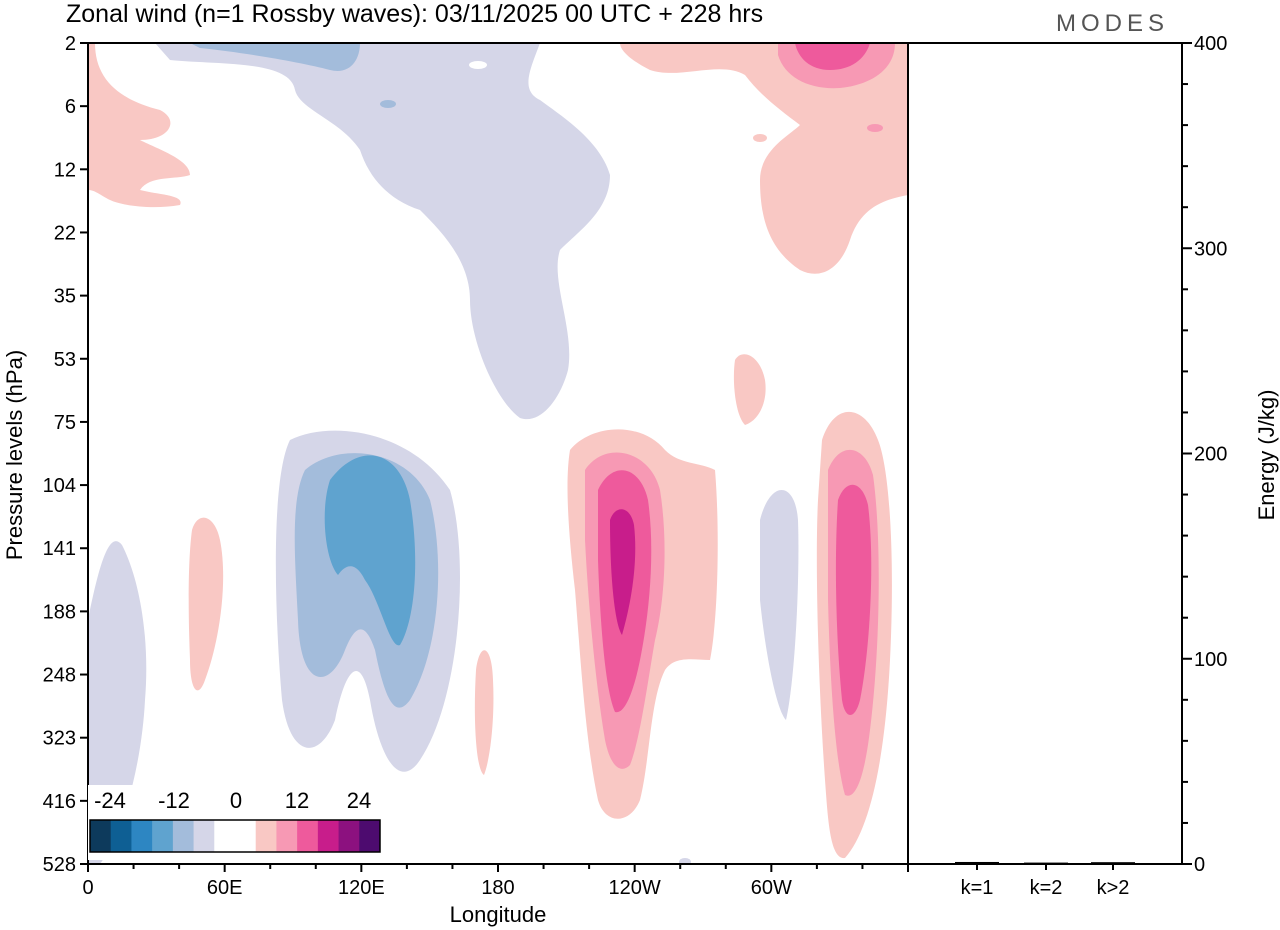 Image resolution: width=1280 pixels, height=930 pixels. I want to click on colorbar-label: 12, so click(297, 800).